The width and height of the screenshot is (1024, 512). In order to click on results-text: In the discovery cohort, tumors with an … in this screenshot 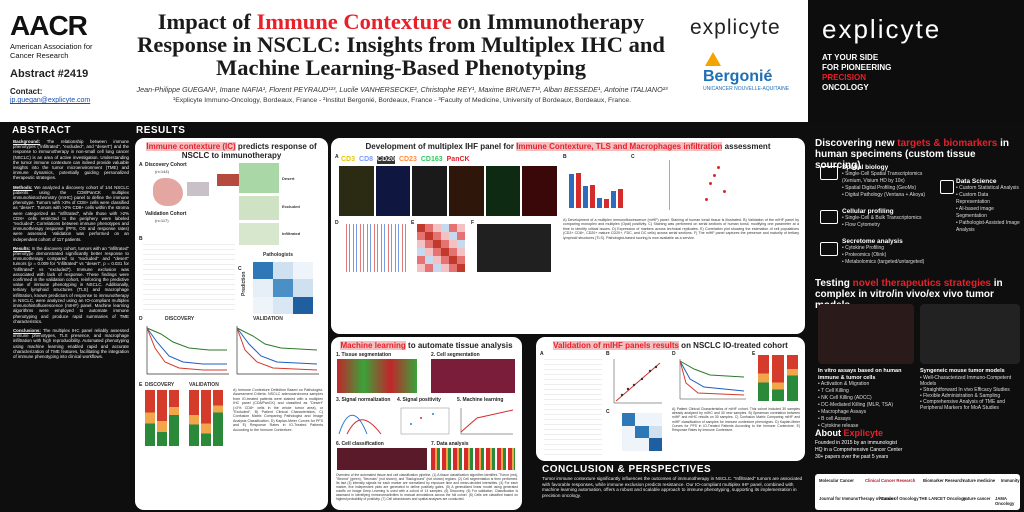, I will do `click(71, 284)`.